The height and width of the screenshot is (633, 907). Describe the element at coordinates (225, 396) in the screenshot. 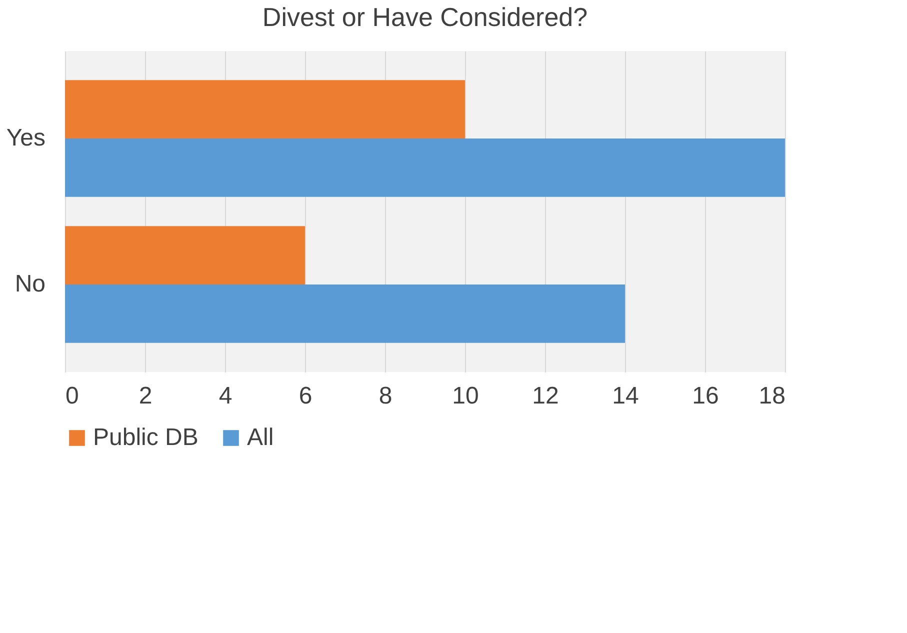

I see `x-tick-label: 4` at that location.